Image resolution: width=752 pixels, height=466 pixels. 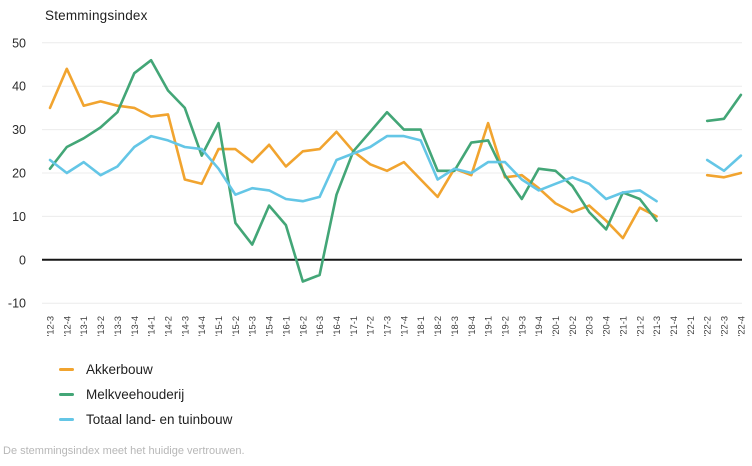 What do you see at coordinates (388, 326) in the screenshot?
I see `x-axis-label: '17-3` at bounding box center [388, 326].